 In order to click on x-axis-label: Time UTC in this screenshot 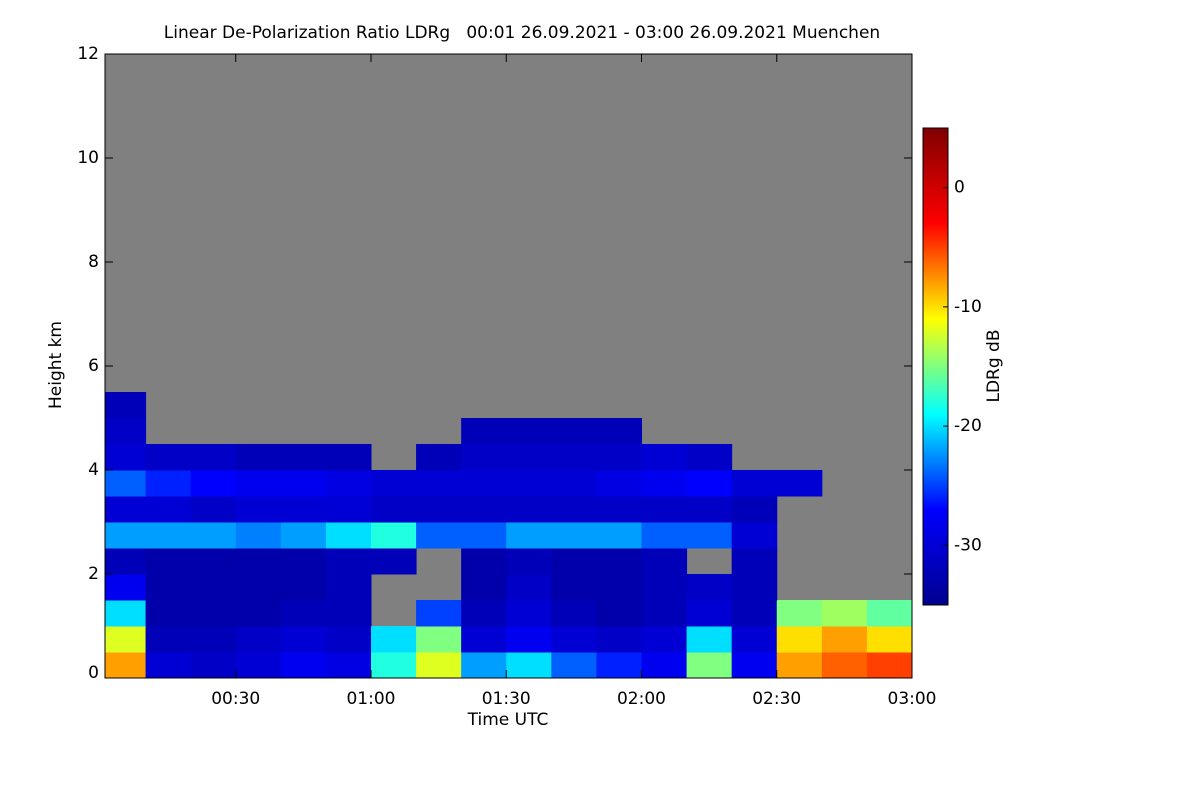, I will do `click(508, 720)`.